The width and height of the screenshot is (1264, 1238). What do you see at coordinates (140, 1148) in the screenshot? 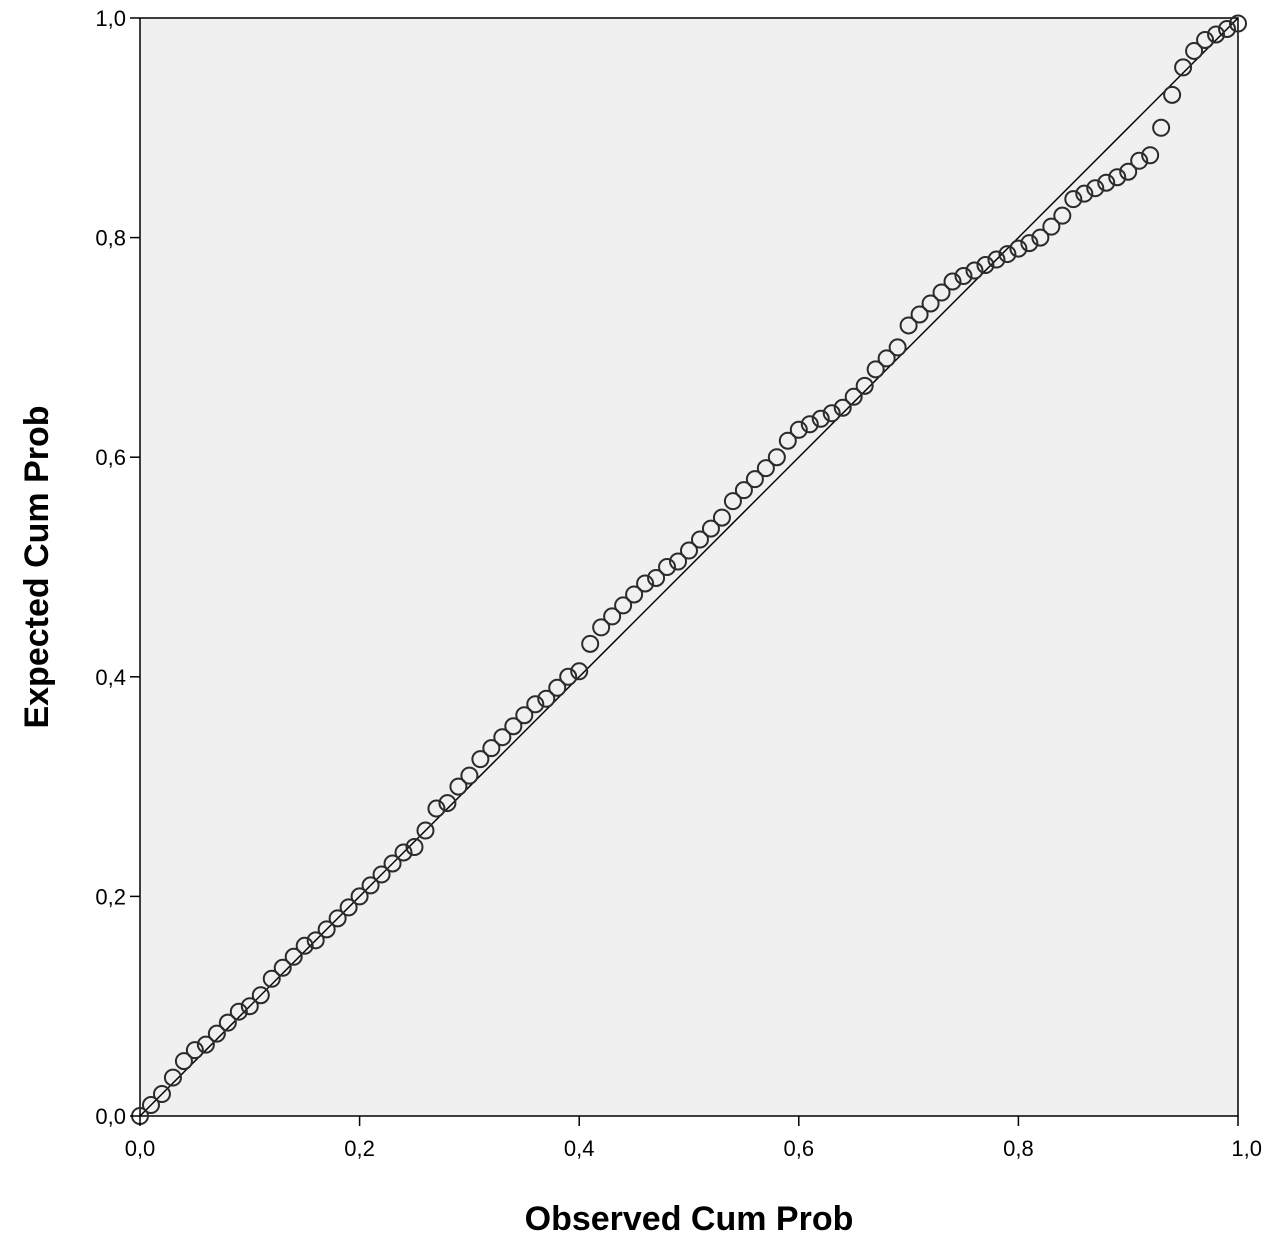
I see `x-tick-label: 0,0` at bounding box center [140, 1148].